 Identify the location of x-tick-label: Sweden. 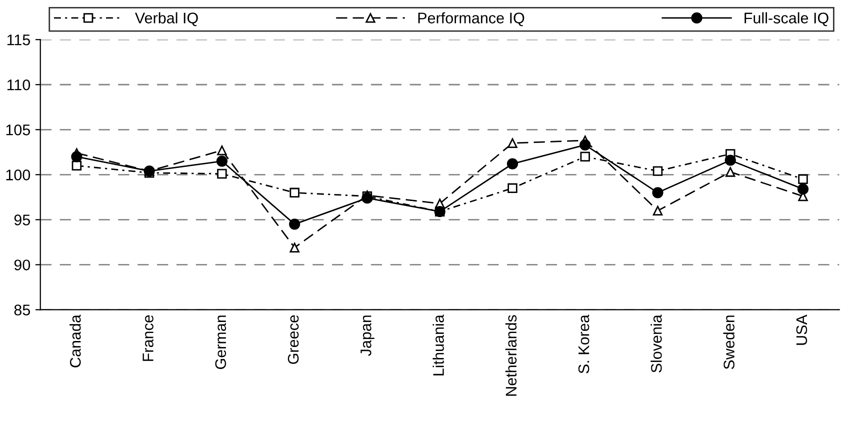
(728, 343).